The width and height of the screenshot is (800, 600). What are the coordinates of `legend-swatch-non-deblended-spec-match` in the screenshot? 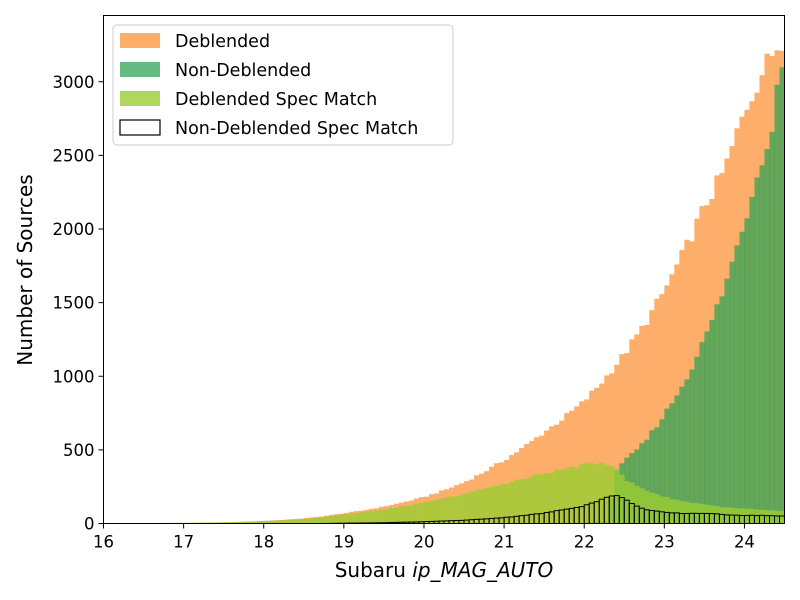 It's located at (140, 127).